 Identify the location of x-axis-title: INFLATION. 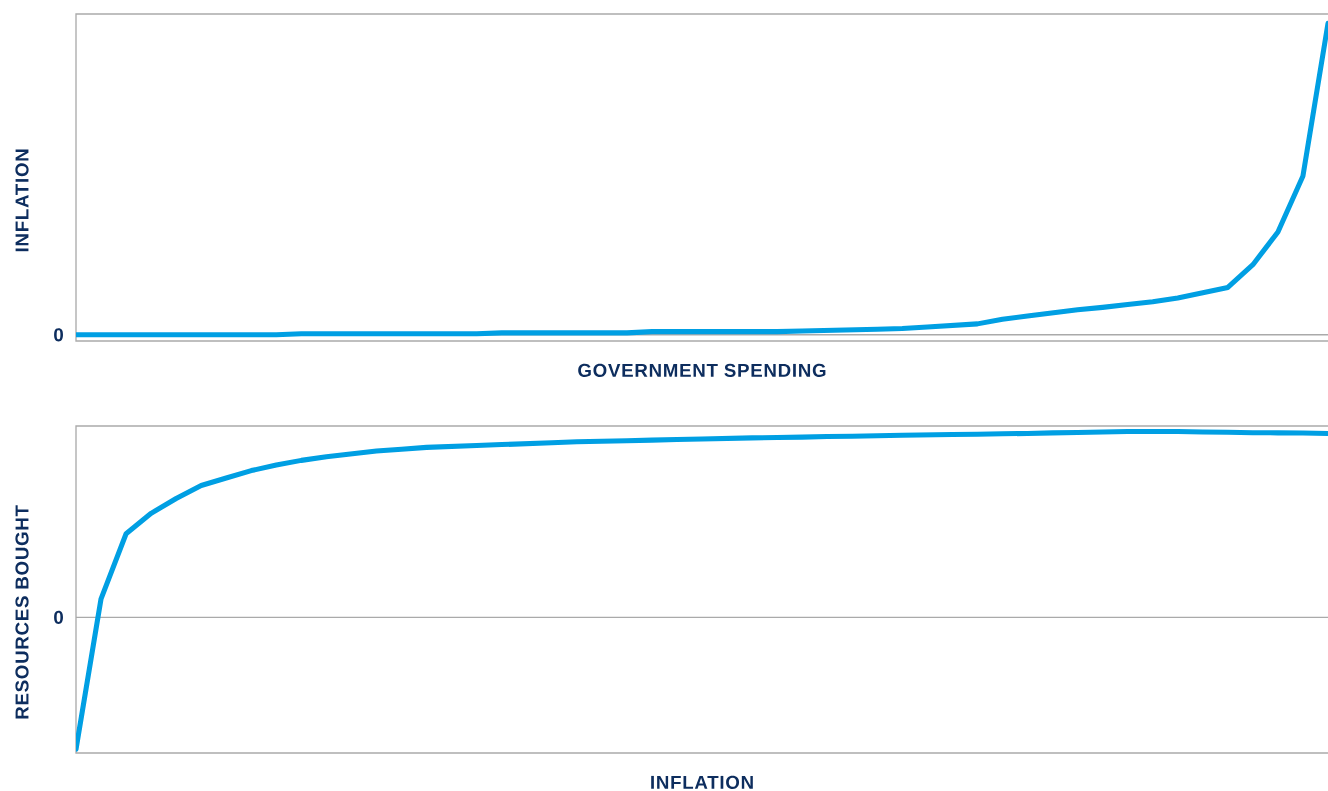
(702, 782).